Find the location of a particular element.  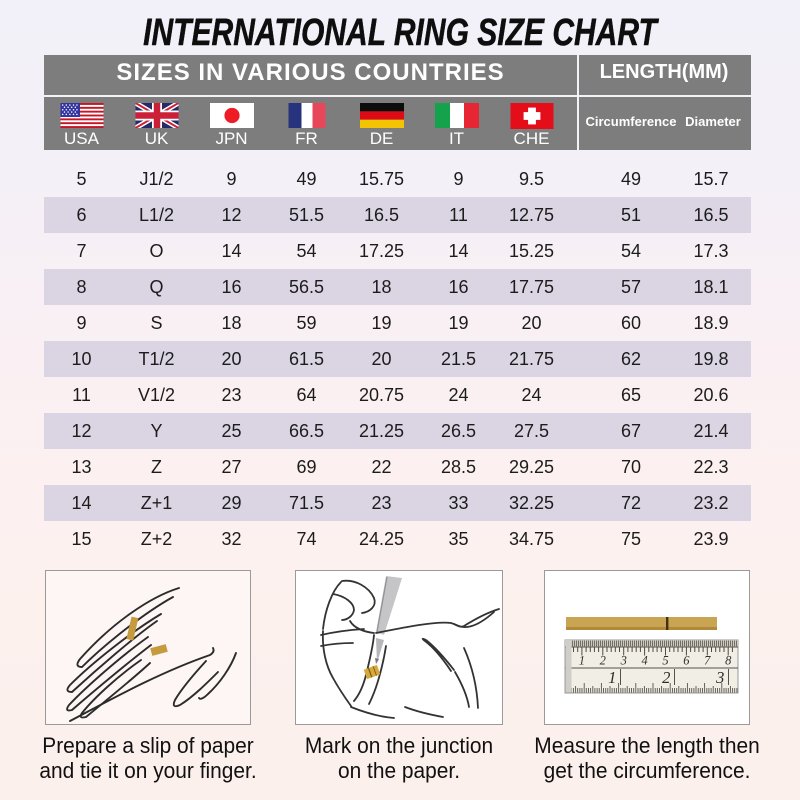

svg-text: 7 is located at coordinates (707, 661).